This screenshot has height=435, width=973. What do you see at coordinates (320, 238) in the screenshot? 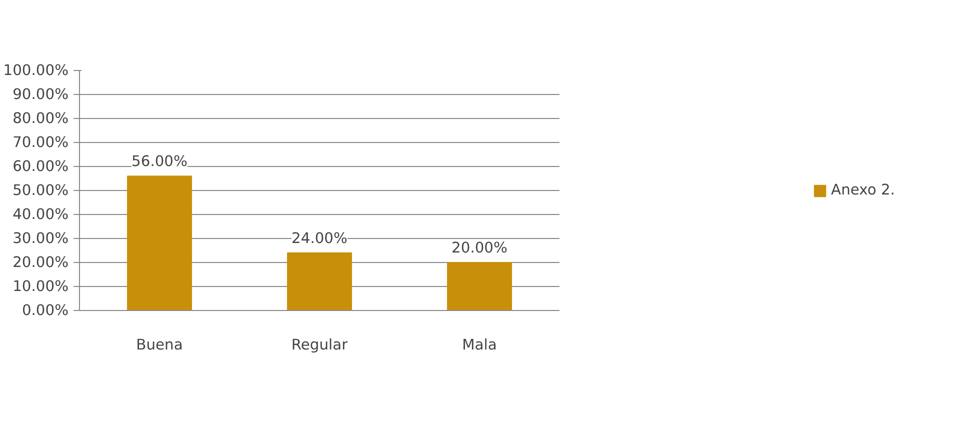
I see `data-label: 24.00%` at bounding box center [320, 238].